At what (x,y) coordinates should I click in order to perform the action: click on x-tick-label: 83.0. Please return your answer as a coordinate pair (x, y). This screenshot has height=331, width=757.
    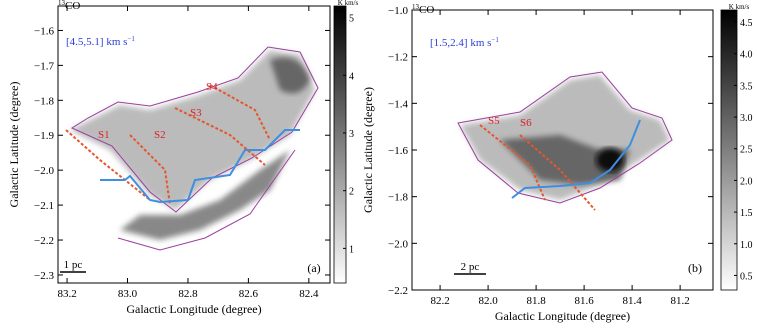
    Looking at the image, I should click on (128, 294).